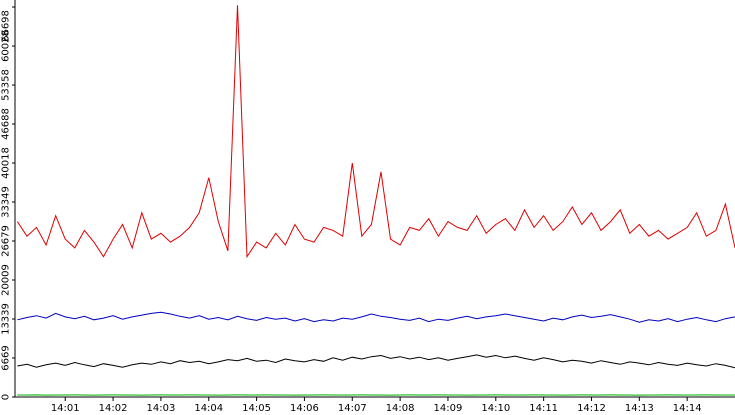  Describe the element at coordinates (5, 202) in the screenshot. I see `y-tick-label: 33349` at that location.